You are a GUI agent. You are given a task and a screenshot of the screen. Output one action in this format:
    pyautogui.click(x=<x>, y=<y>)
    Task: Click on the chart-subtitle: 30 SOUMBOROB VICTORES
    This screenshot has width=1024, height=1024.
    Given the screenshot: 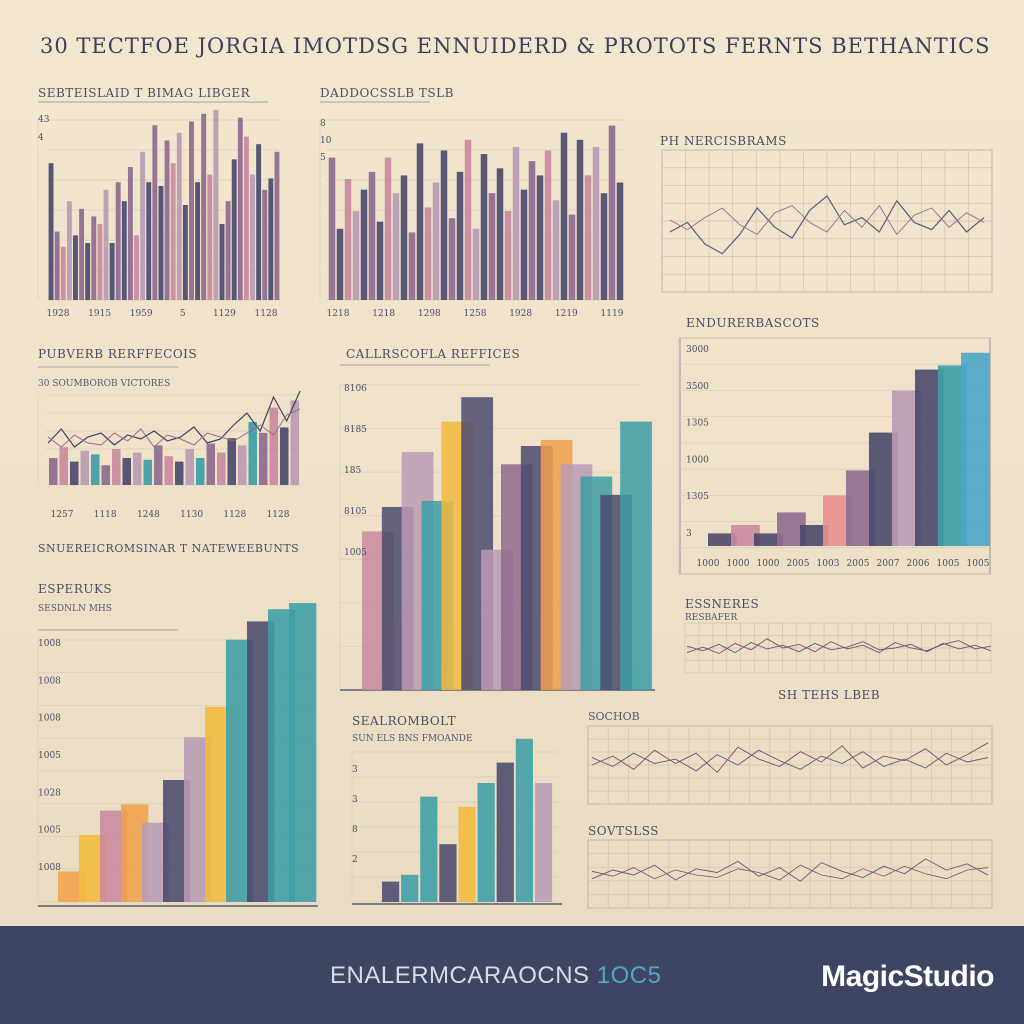 What is the action you would take?
    pyautogui.click(x=104, y=384)
    